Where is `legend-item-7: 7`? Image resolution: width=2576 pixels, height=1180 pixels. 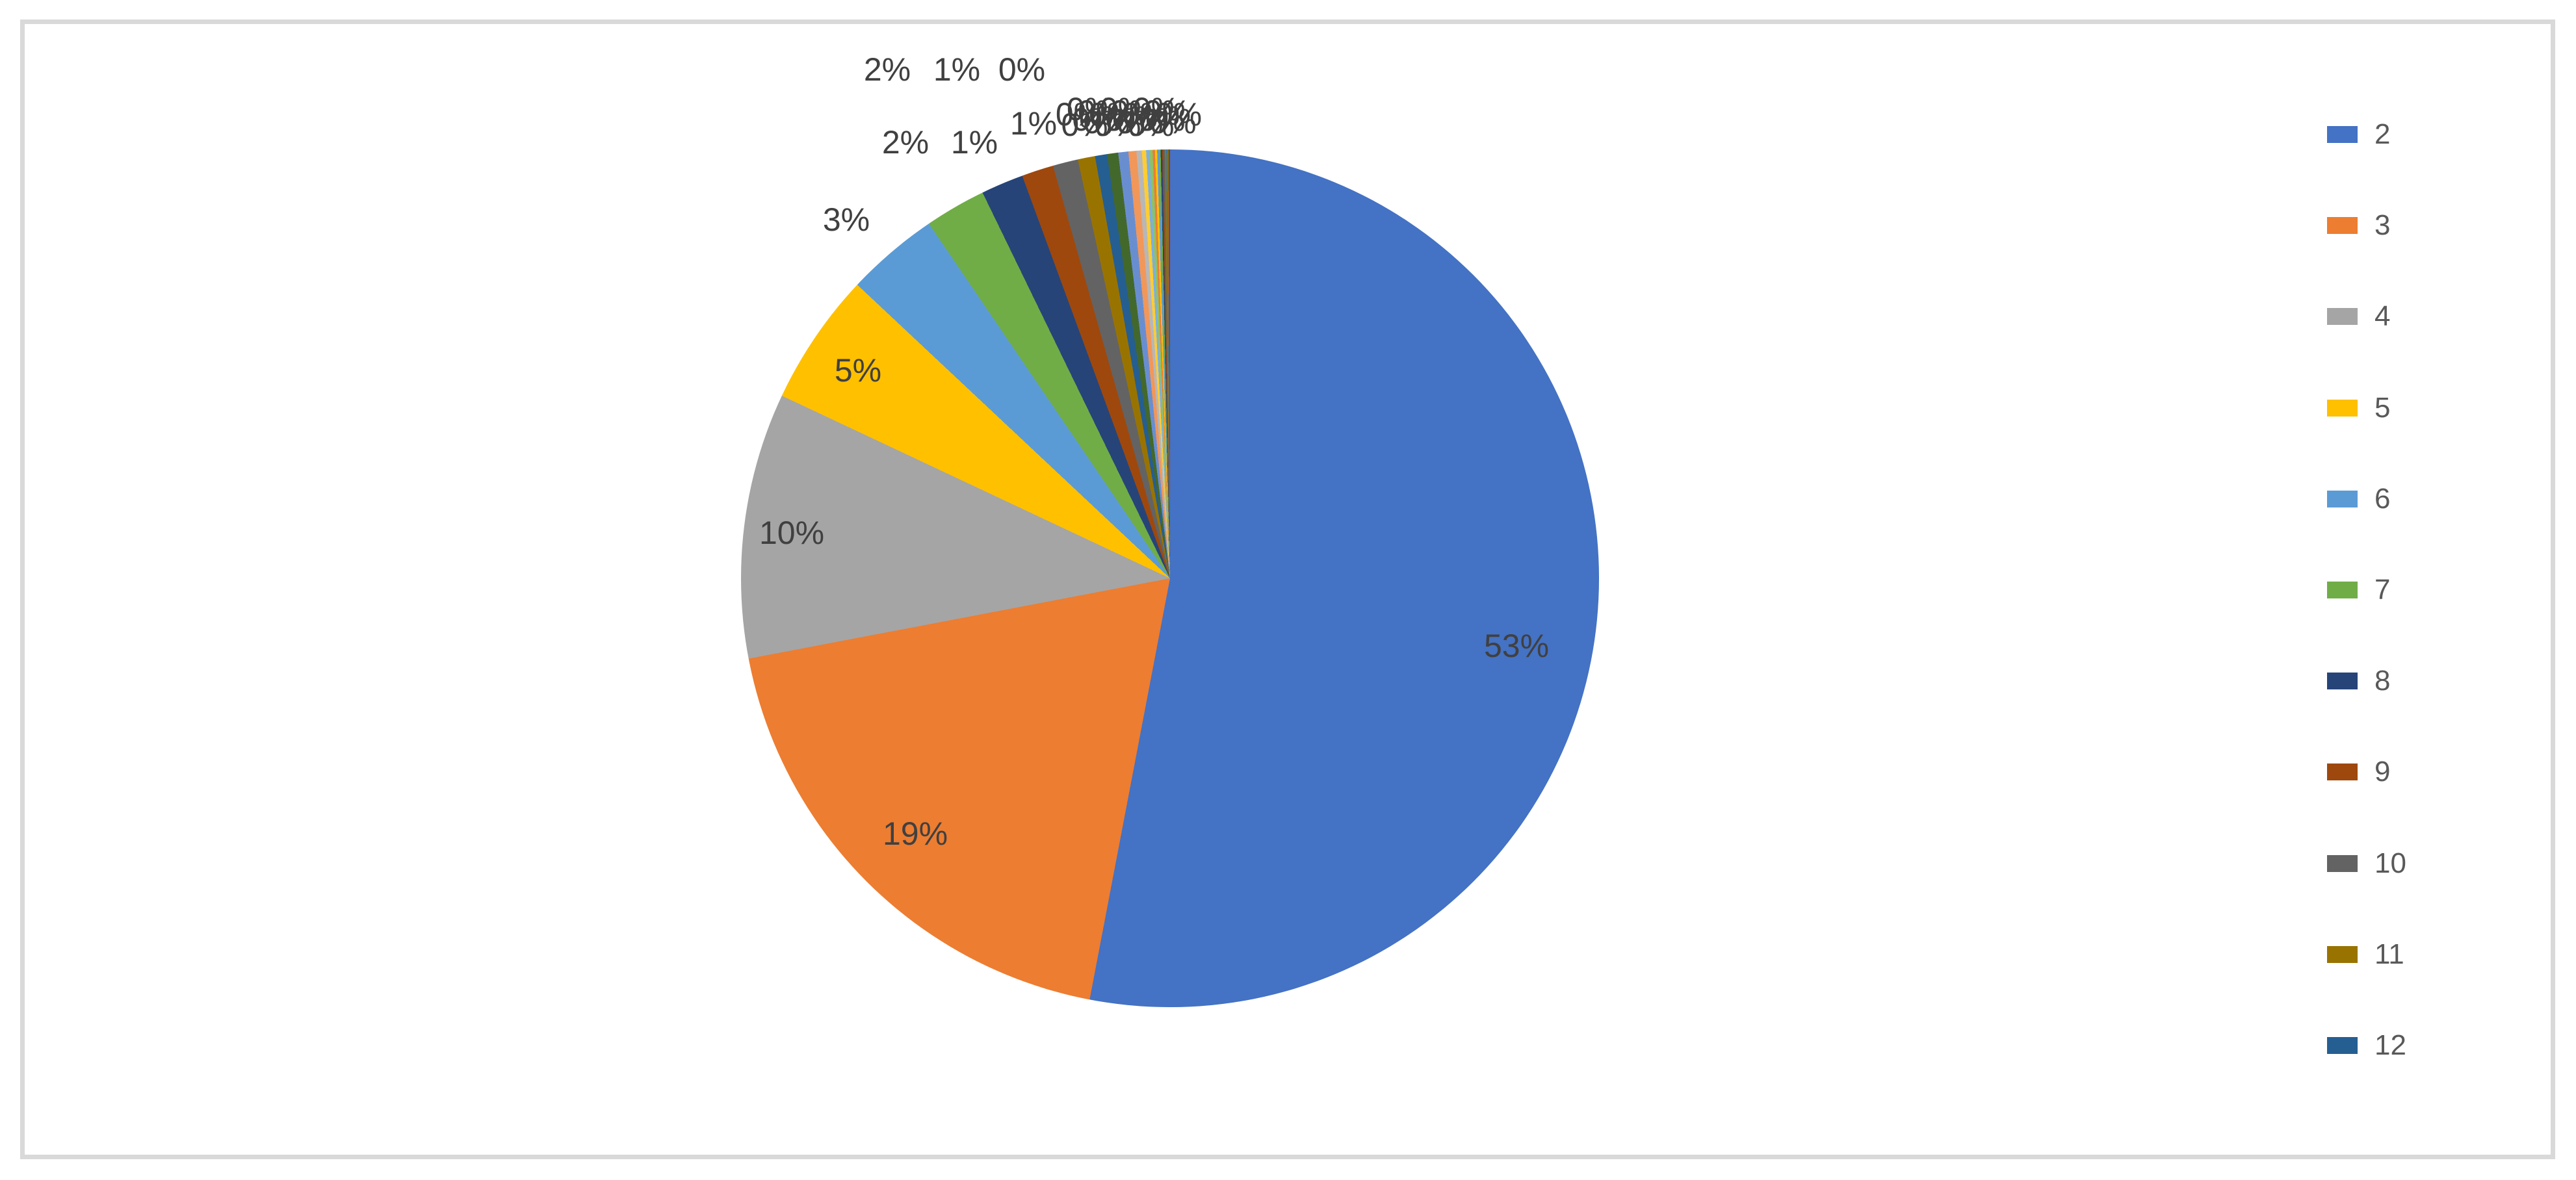 legend-item-7: 7 is located at coordinates (2358, 590).